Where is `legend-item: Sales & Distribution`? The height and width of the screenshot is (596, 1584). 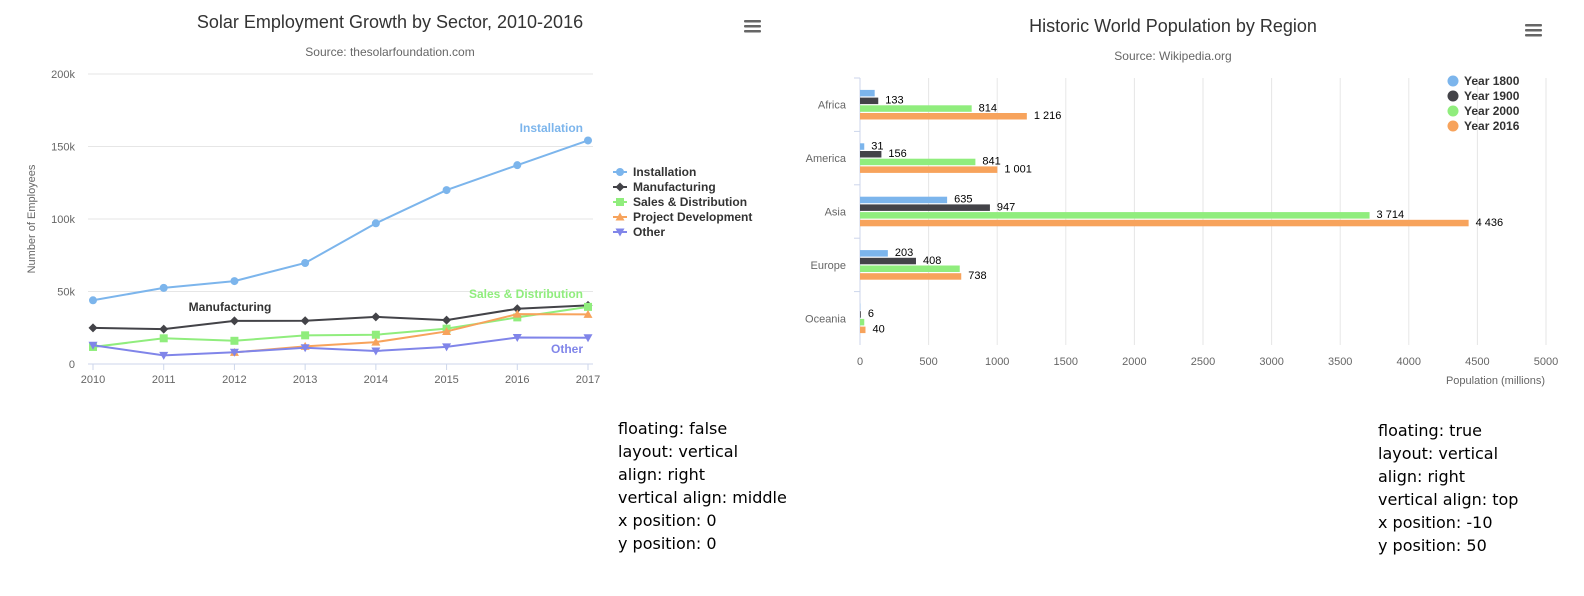 legend-item: Sales & Distribution is located at coordinates (680, 202).